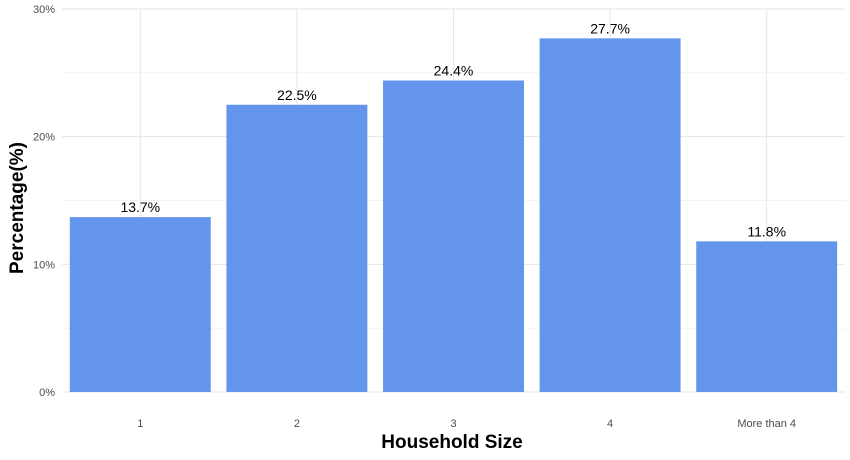 This screenshot has width=850, height=460. Describe the element at coordinates (297, 424) in the screenshot. I see `x-tick-label: 2` at that location.